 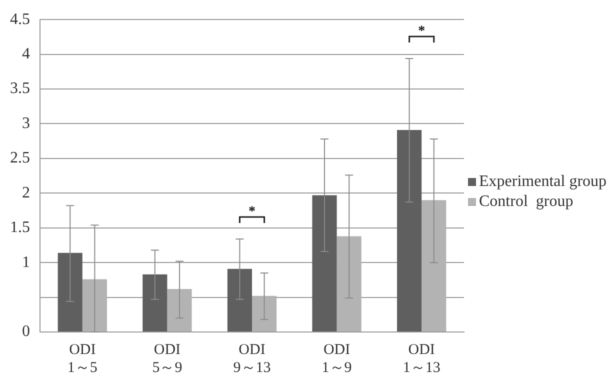 I want to click on y-tick-label: 3, so click(x=26, y=123).